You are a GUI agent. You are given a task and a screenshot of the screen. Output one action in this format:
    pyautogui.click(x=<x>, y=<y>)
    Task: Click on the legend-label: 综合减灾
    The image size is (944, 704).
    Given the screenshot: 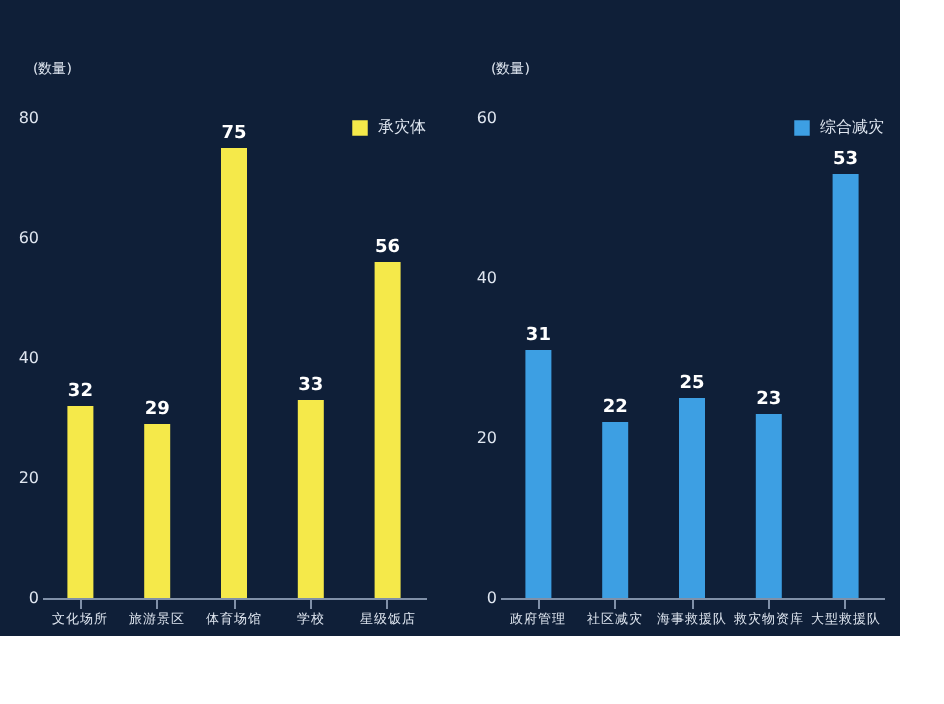 What is the action you would take?
    pyautogui.click(x=852, y=127)
    